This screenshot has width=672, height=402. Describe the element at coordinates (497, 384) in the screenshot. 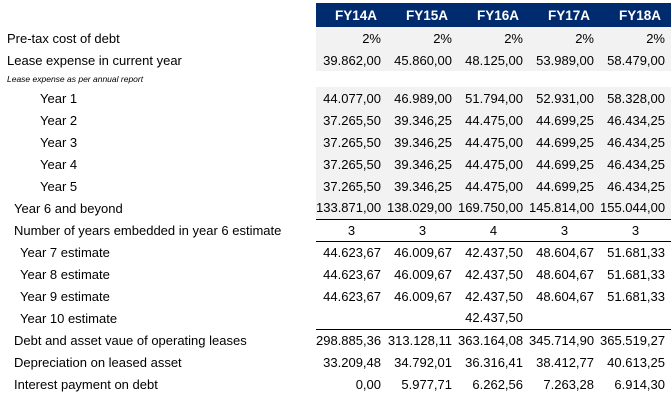

I see `value-cell: 6.262,56` at that location.